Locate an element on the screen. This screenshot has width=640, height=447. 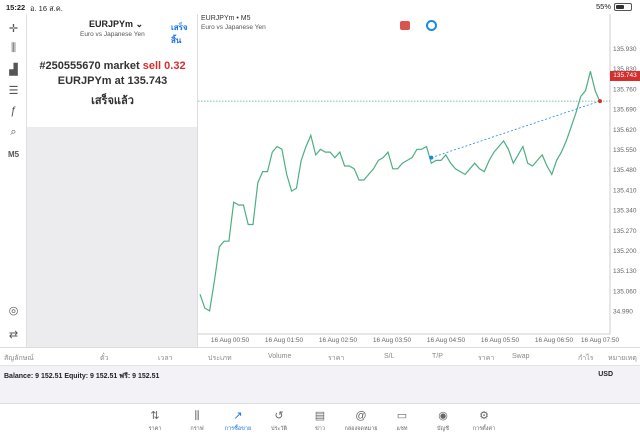
y-tick-label: 135.270 is located at coordinates (625, 231).